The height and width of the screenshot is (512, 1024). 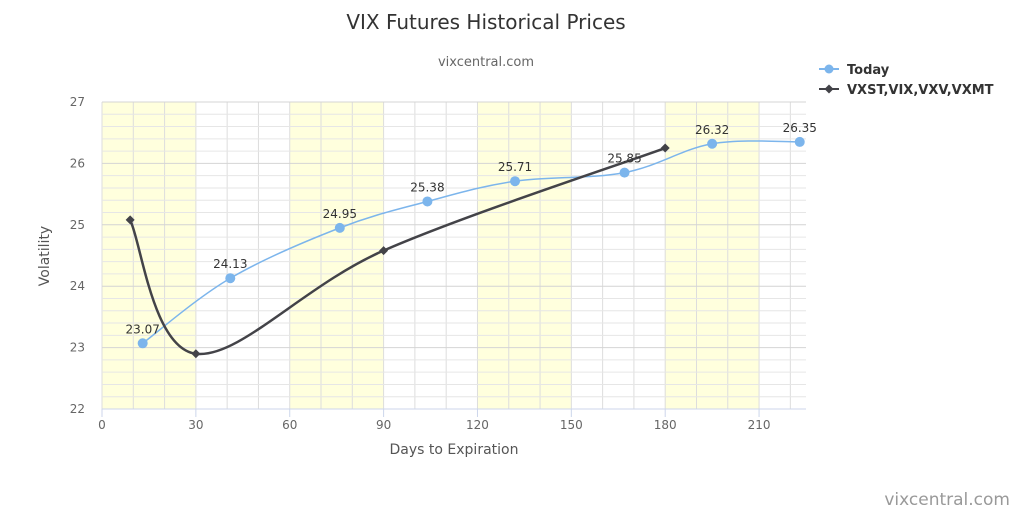 I want to click on today-data-label: 25.71, so click(x=515, y=167).